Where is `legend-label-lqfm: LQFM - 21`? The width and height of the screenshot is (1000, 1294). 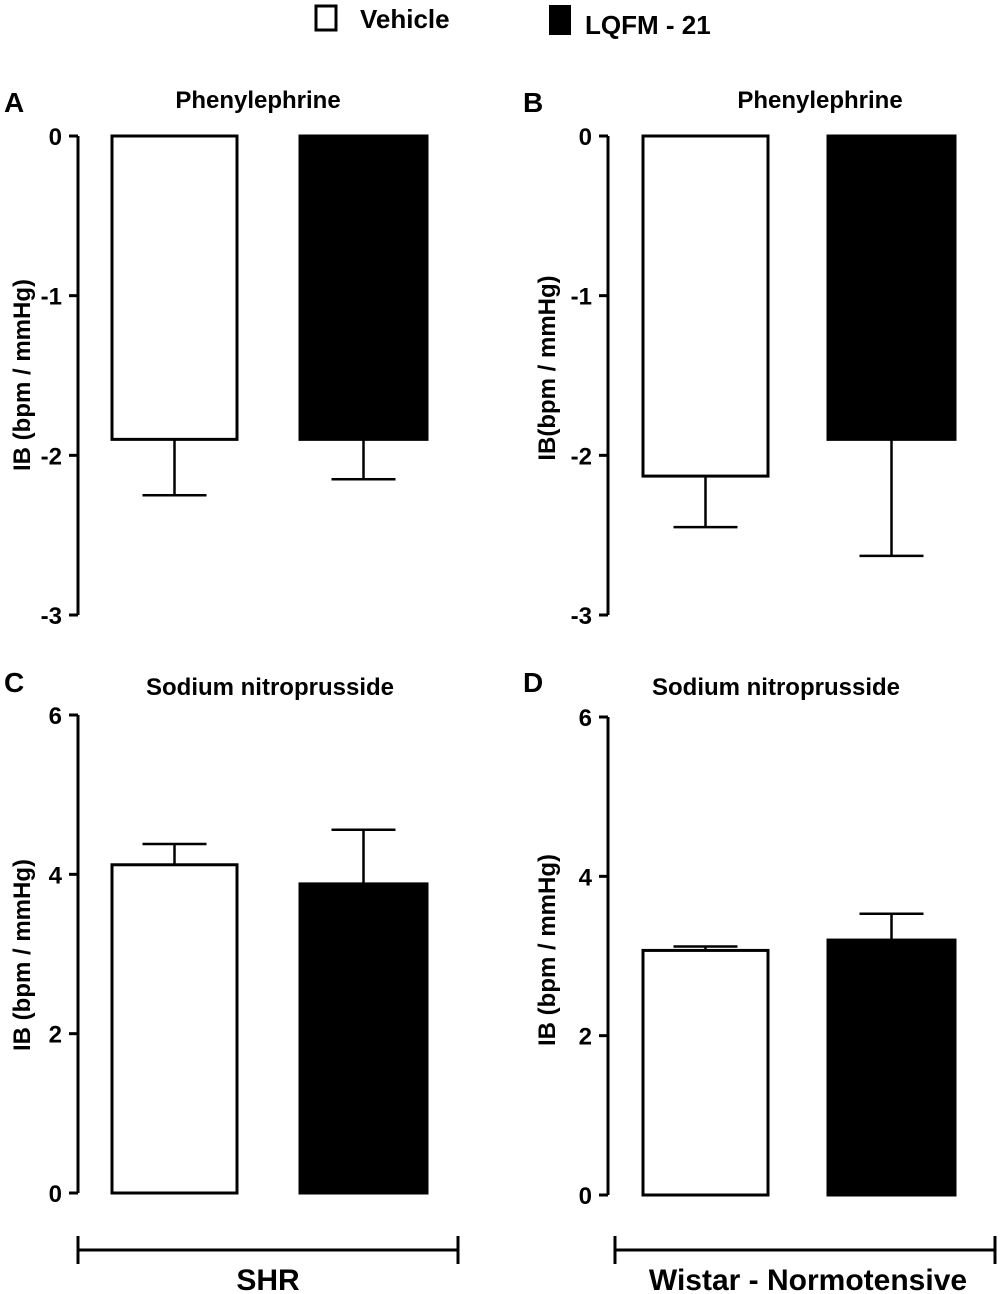
legend-label-lqfm: LQFM - 21 is located at coordinates (648, 25).